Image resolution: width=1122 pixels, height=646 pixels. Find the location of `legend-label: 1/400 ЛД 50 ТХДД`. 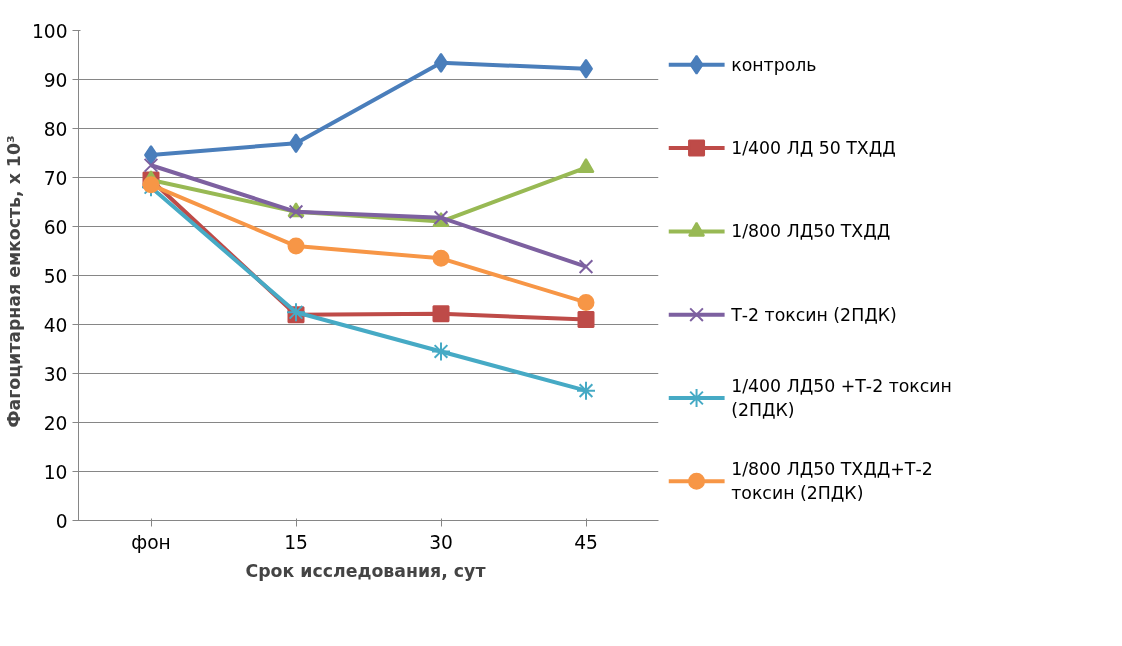

legend-label: 1/400 ЛД 50 ТХДД is located at coordinates (813, 148).